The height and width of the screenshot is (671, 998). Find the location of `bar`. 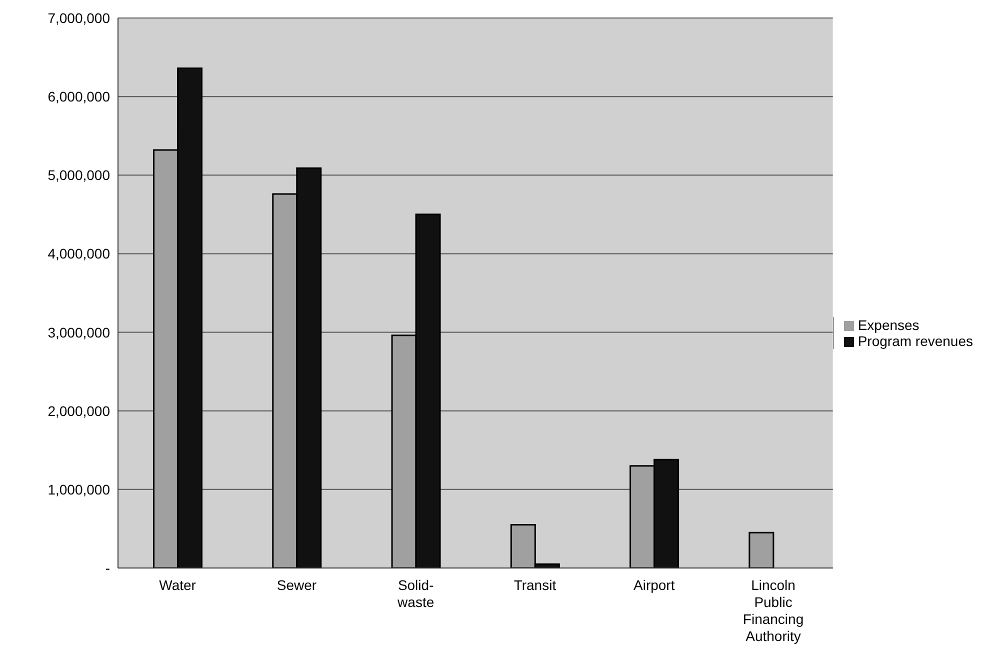

bar is located at coordinates (761, 550).